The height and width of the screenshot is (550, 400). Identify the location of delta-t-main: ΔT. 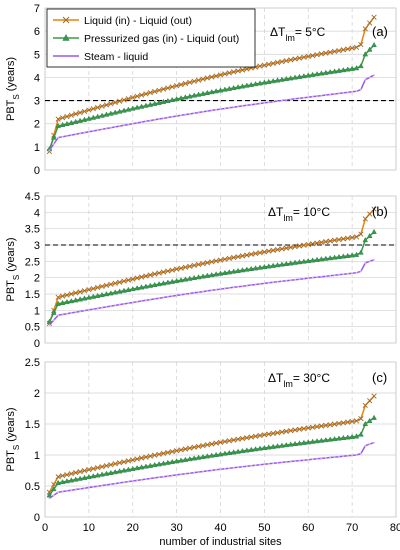
(276, 378).